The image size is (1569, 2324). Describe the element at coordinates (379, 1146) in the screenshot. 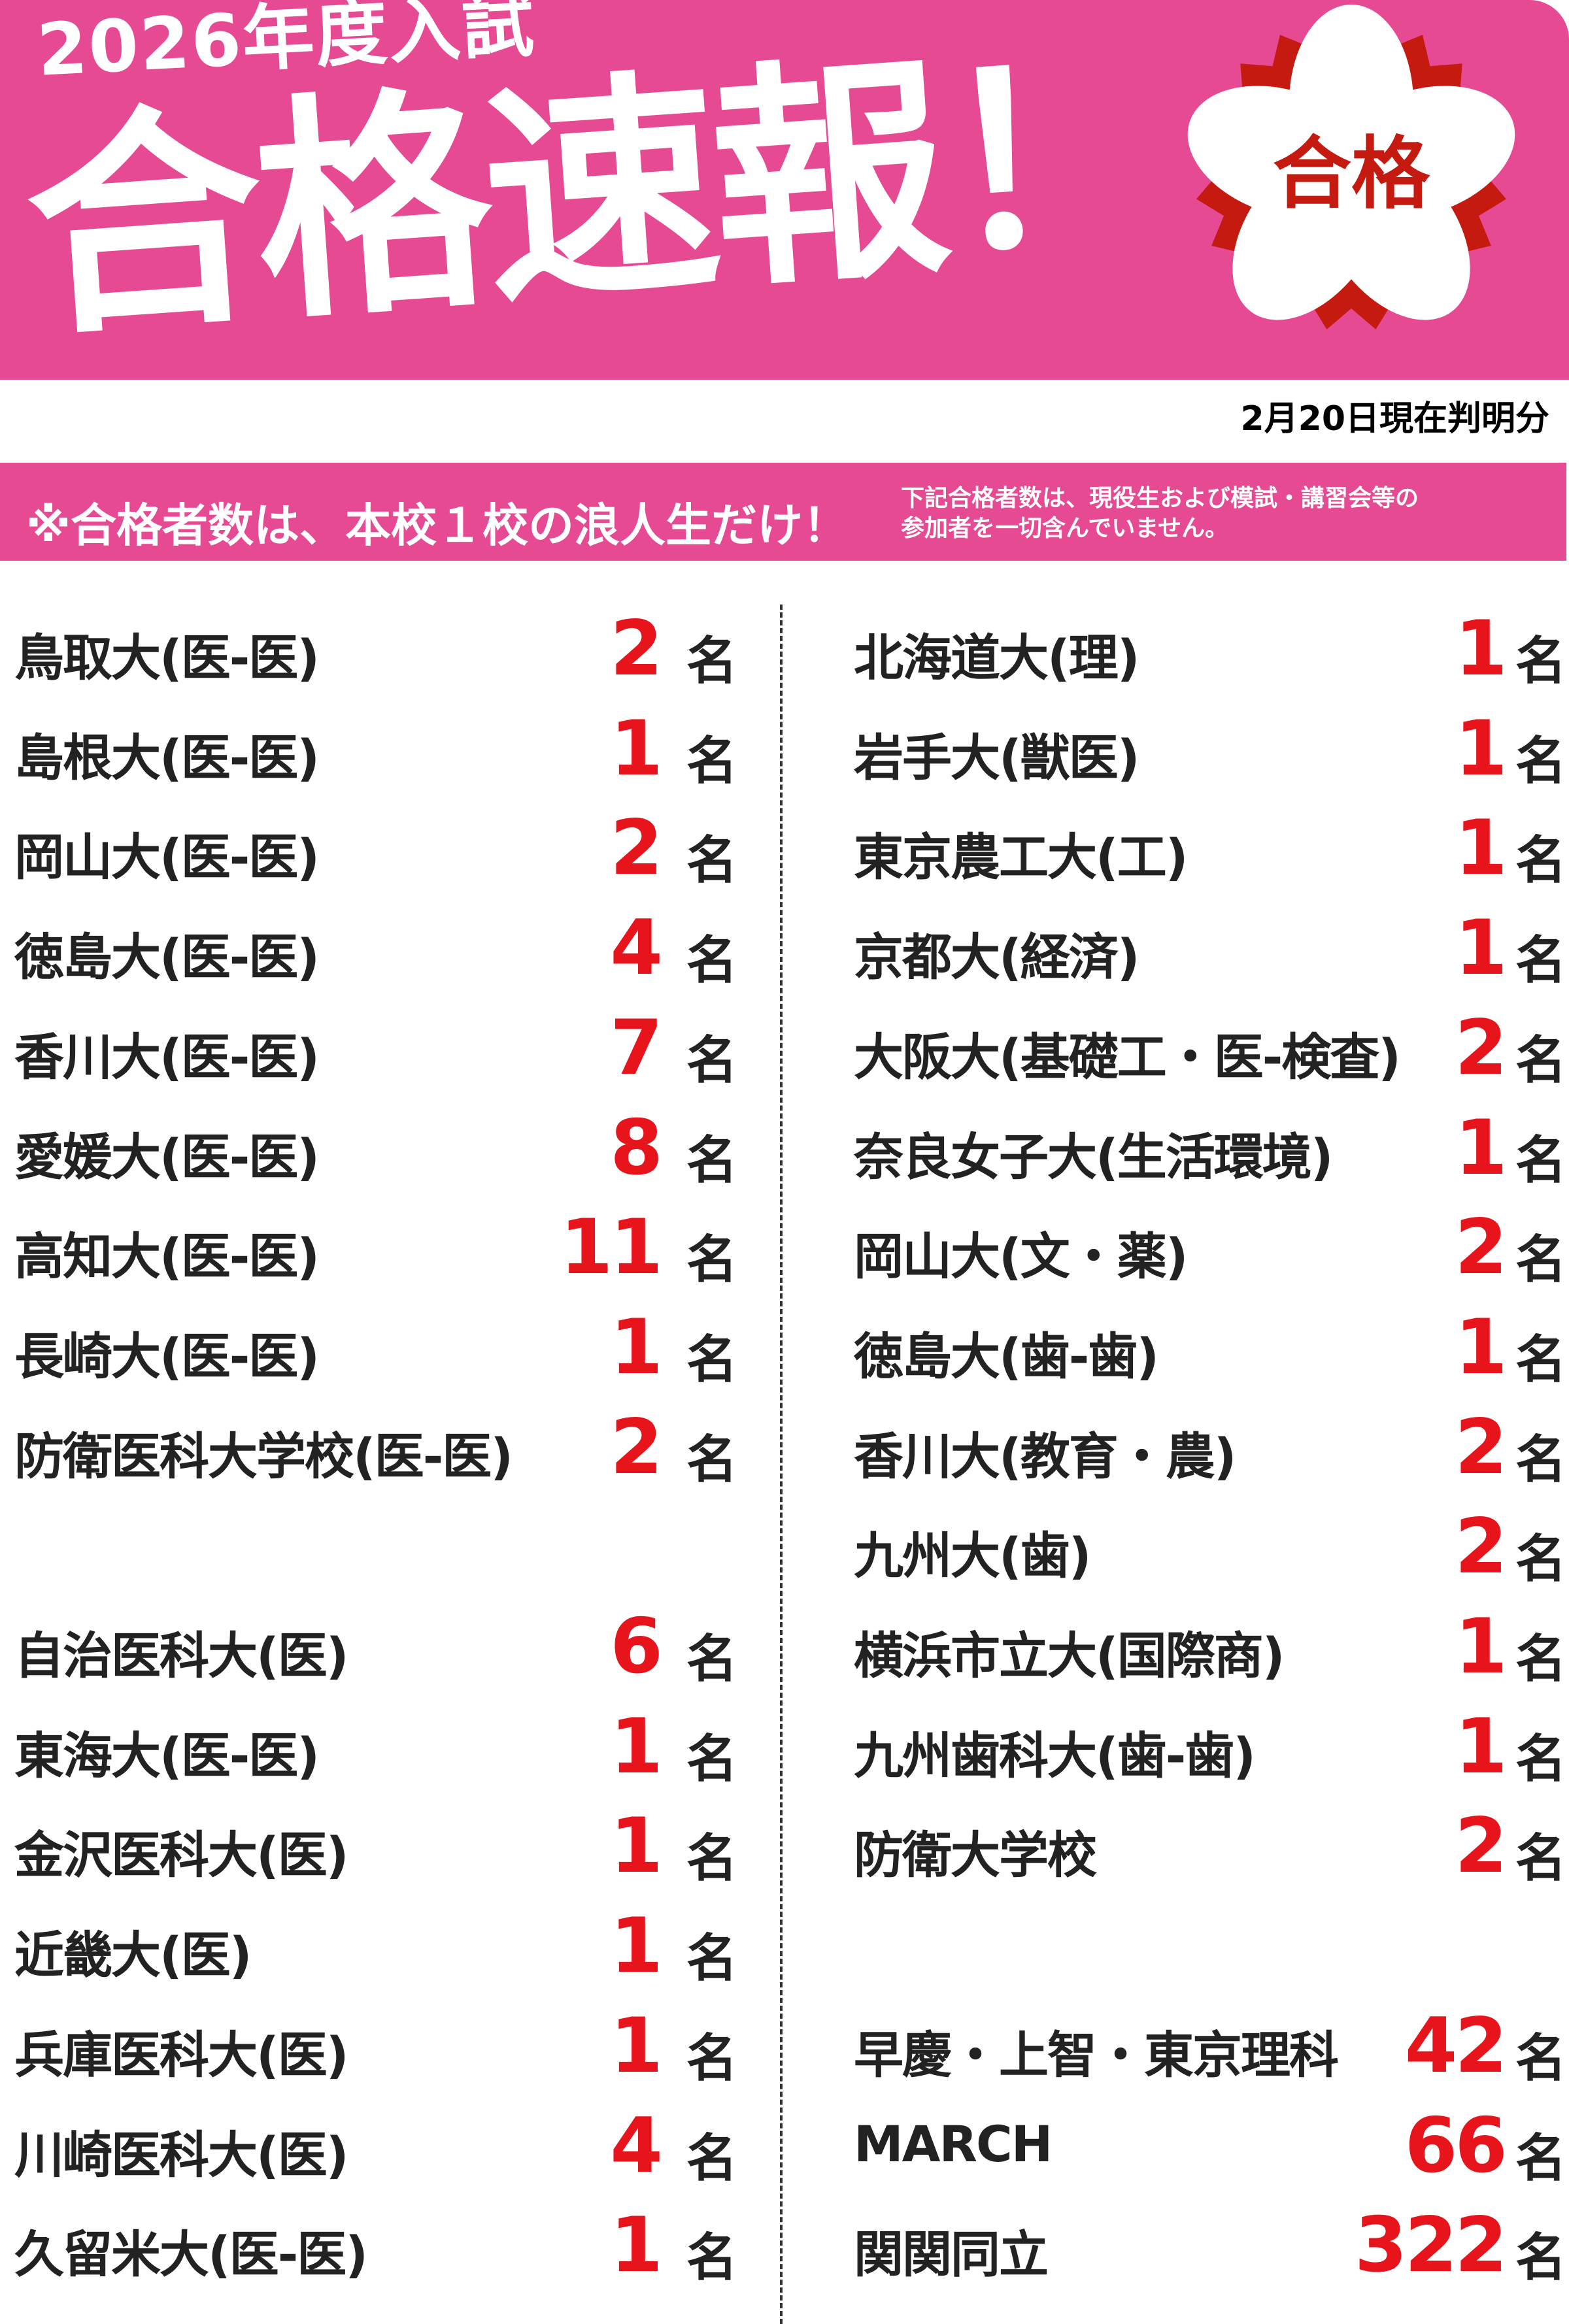

I see `result-row: 愛媛大(医-医) 8 名` at that location.